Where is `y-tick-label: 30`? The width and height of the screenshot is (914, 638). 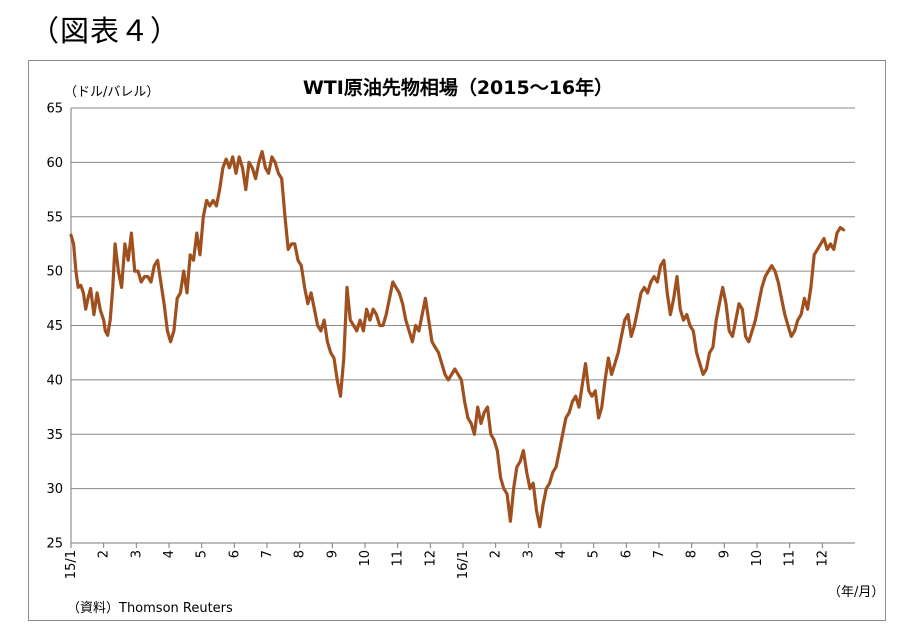 y-tick-label: 30 is located at coordinates (54, 489).